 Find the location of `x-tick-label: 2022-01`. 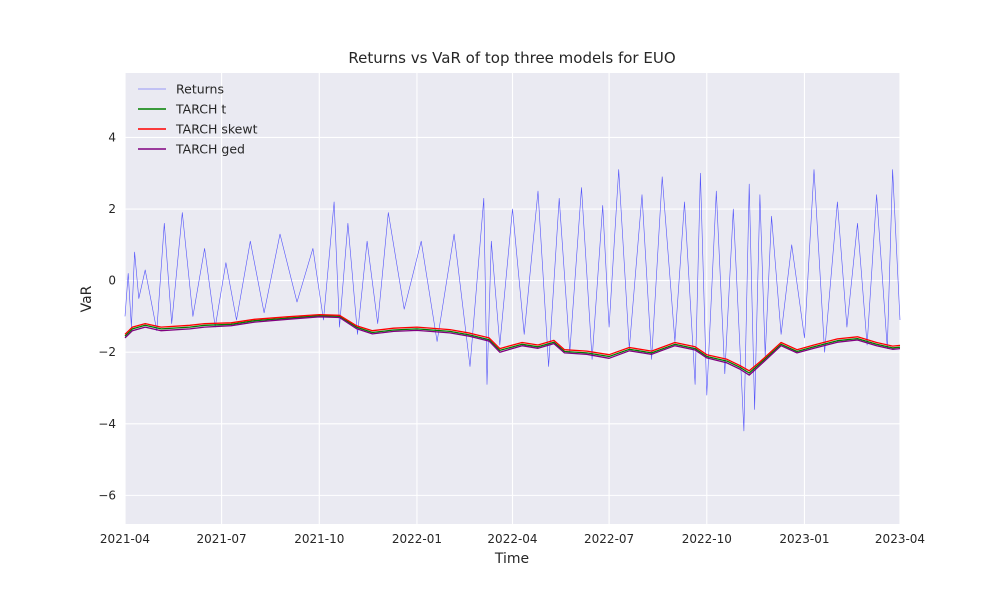

x-tick-label: 2022-01 is located at coordinates (417, 539).